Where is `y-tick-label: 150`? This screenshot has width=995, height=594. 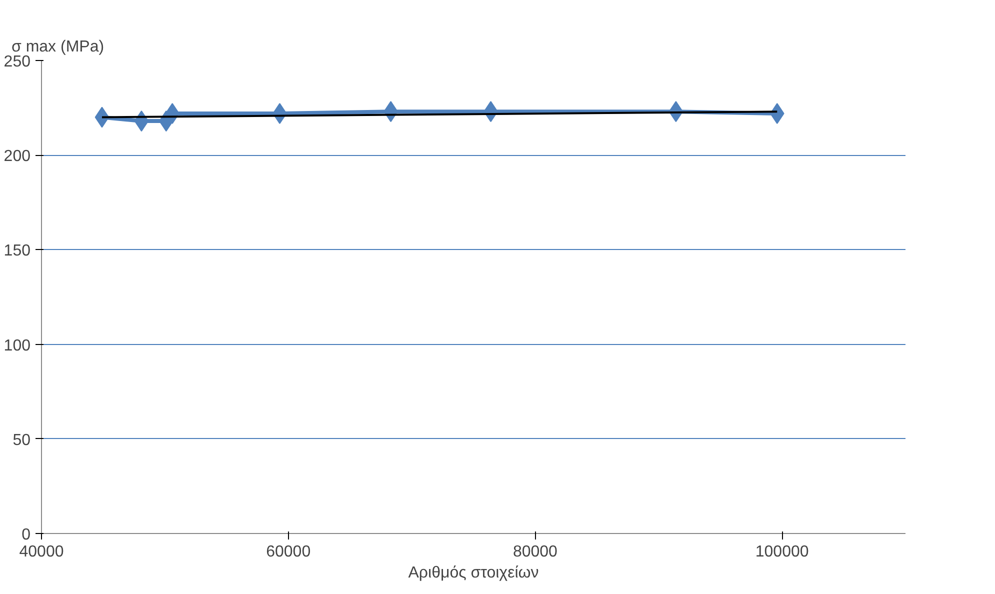 y-tick-label: 150 is located at coordinates (17, 251).